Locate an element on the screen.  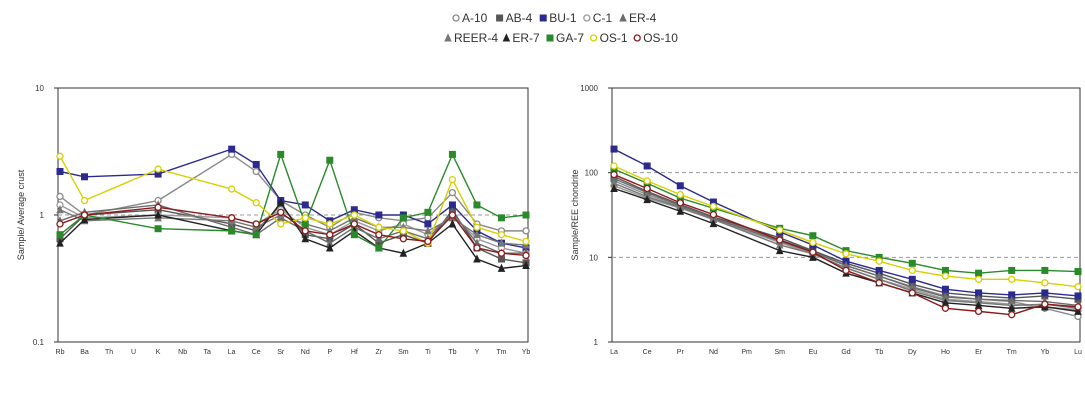
y-tick-label: 100 is located at coordinates (592, 173).